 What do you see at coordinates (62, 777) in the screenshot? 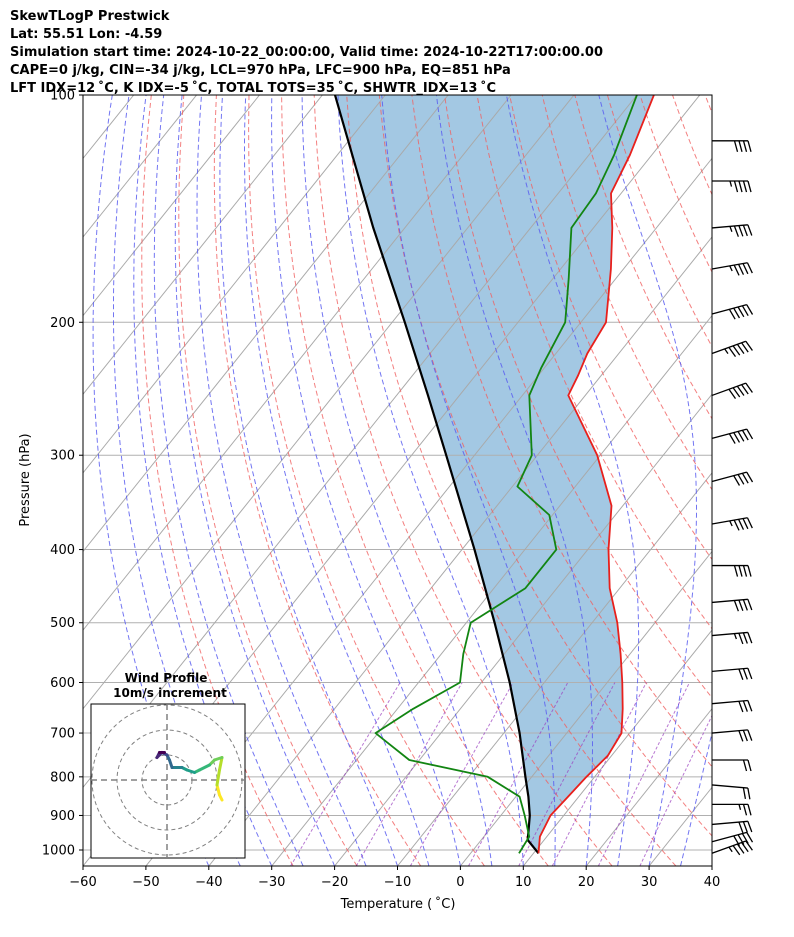
I see `y-tick-label: 800` at bounding box center [62, 777].